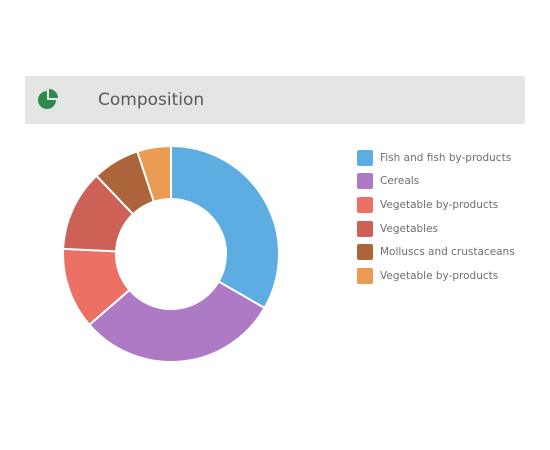  What do you see at coordinates (48, 99) in the screenshot?
I see `pie-chart-icon` at bounding box center [48, 99].